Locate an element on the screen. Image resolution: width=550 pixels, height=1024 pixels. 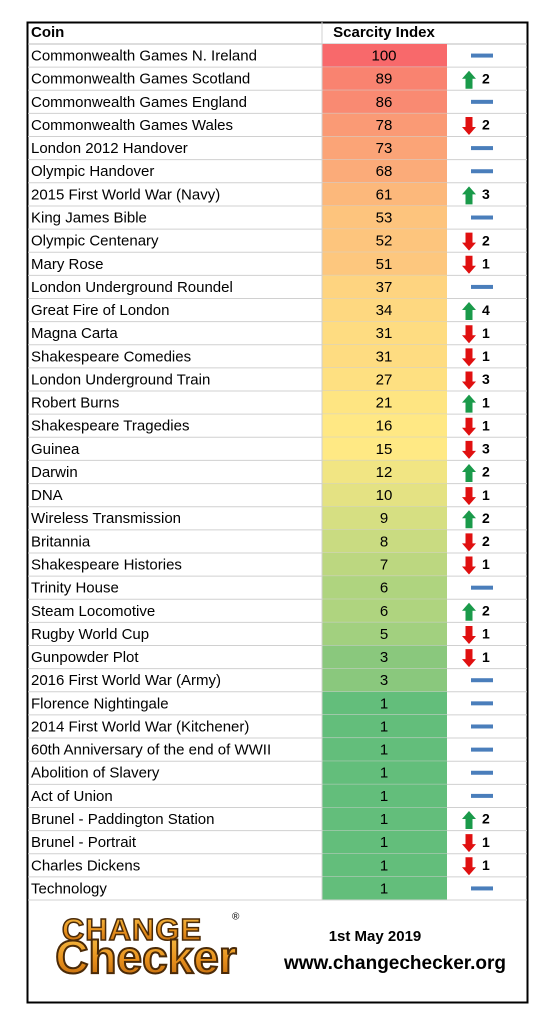
scarcity-index: 5 is located at coordinates (384, 634).